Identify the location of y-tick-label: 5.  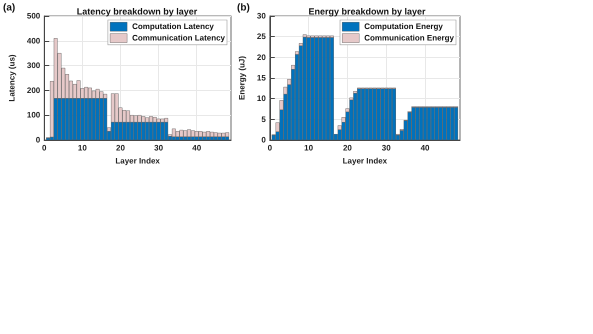
(263, 119).